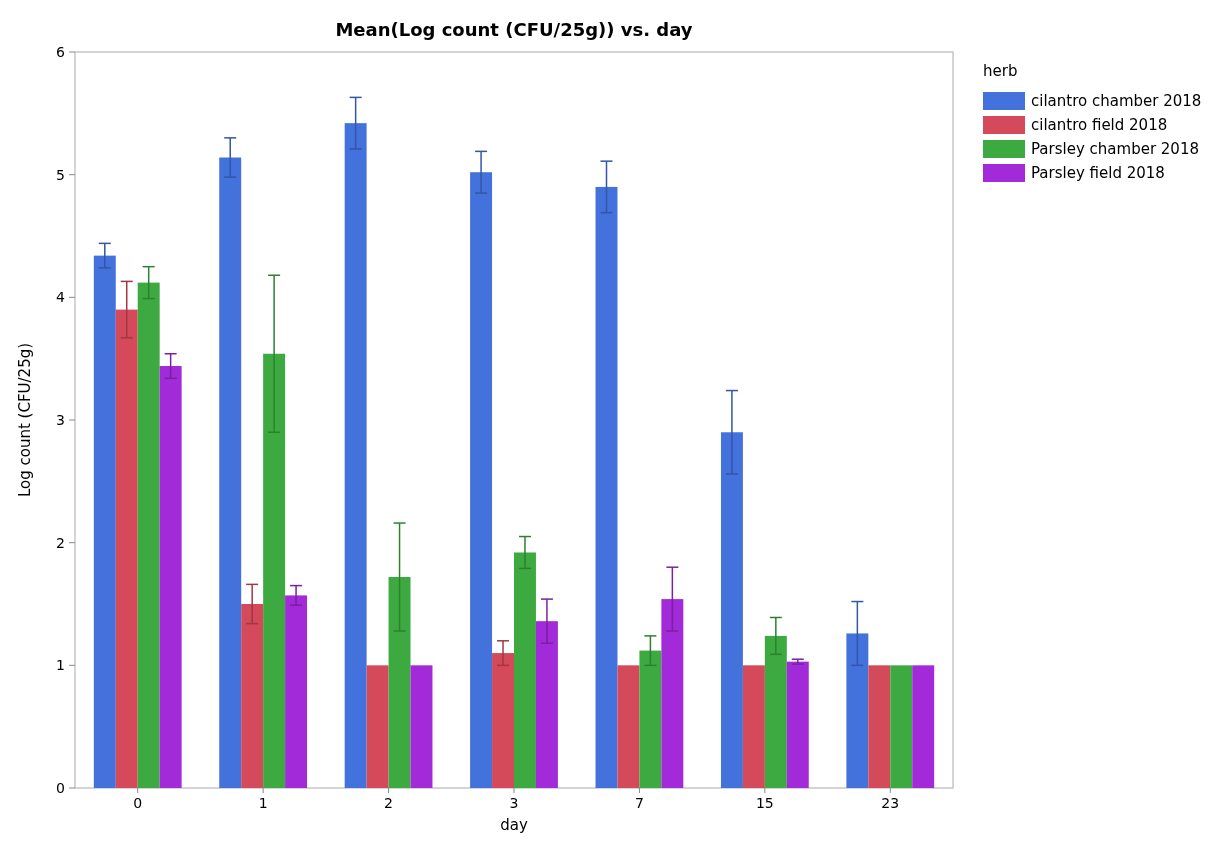  Describe the element at coordinates (61, 51) in the screenshot. I see `y-tick-label: 6` at that location.